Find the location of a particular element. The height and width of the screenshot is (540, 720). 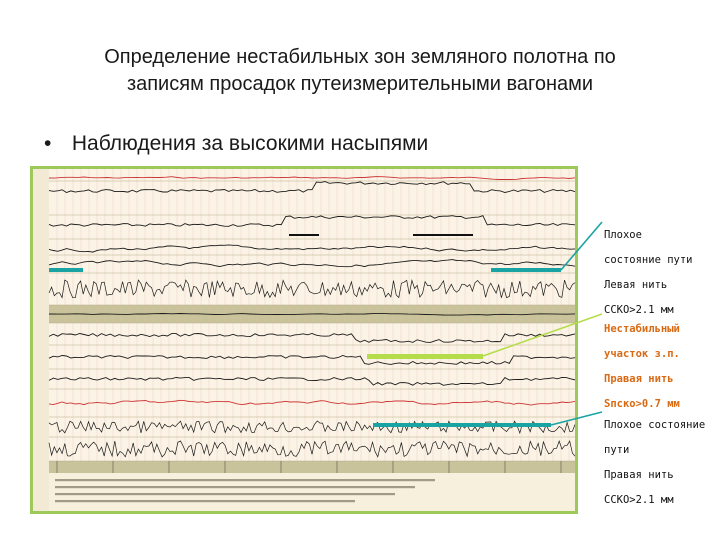

annotation-line: Плохое состояние is located at coordinates (655, 424).